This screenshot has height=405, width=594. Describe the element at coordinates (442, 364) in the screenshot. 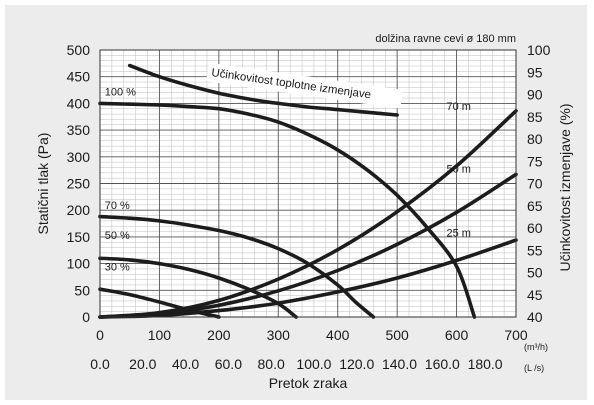

I see `x-tick-ls: 160.0` at that location.